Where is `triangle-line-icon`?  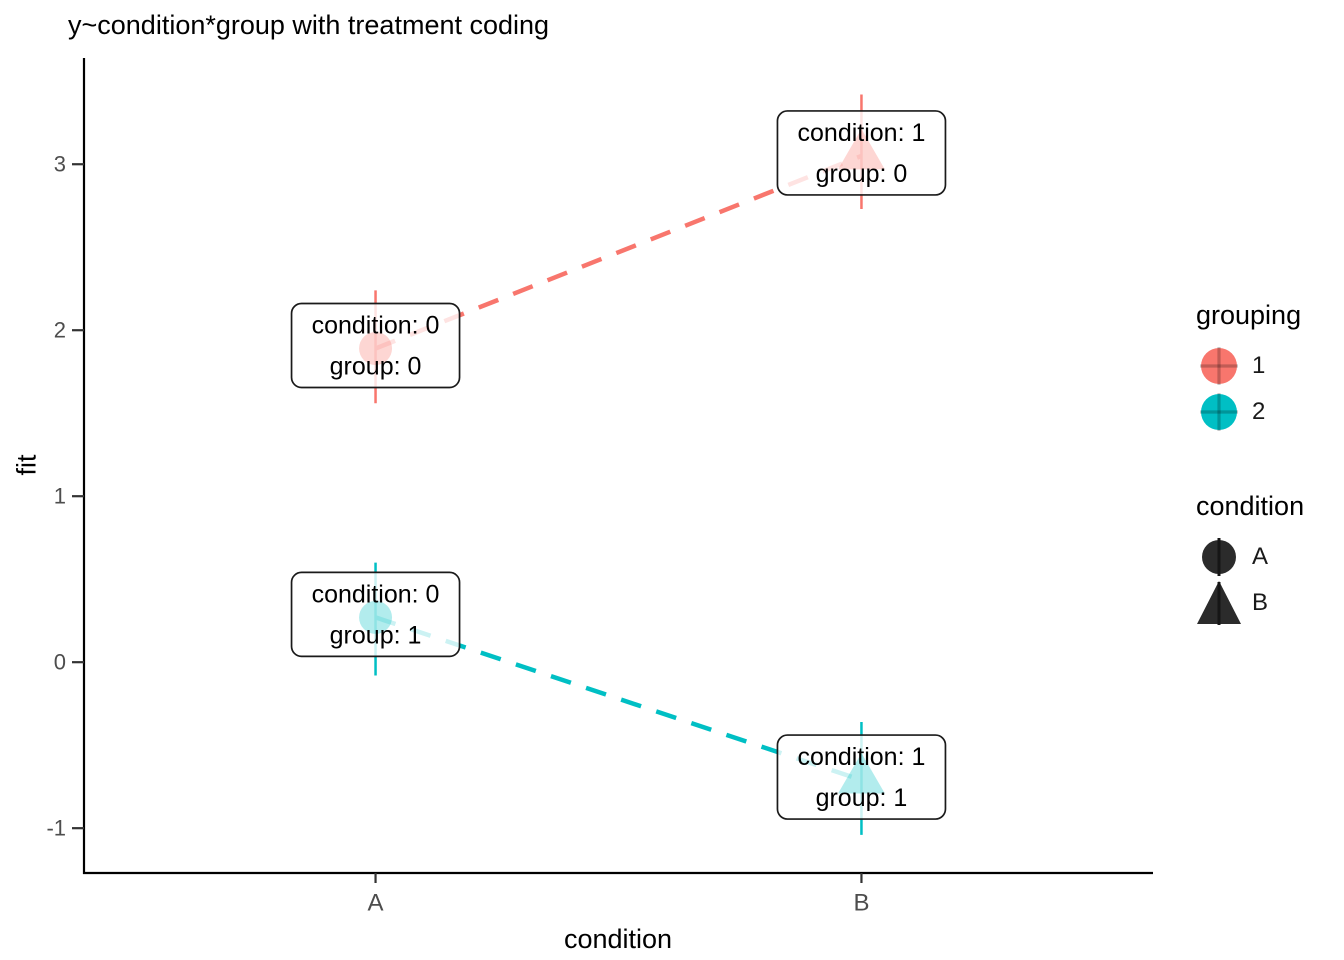
triangle-line-icon is located at coordinates (1219, 603).